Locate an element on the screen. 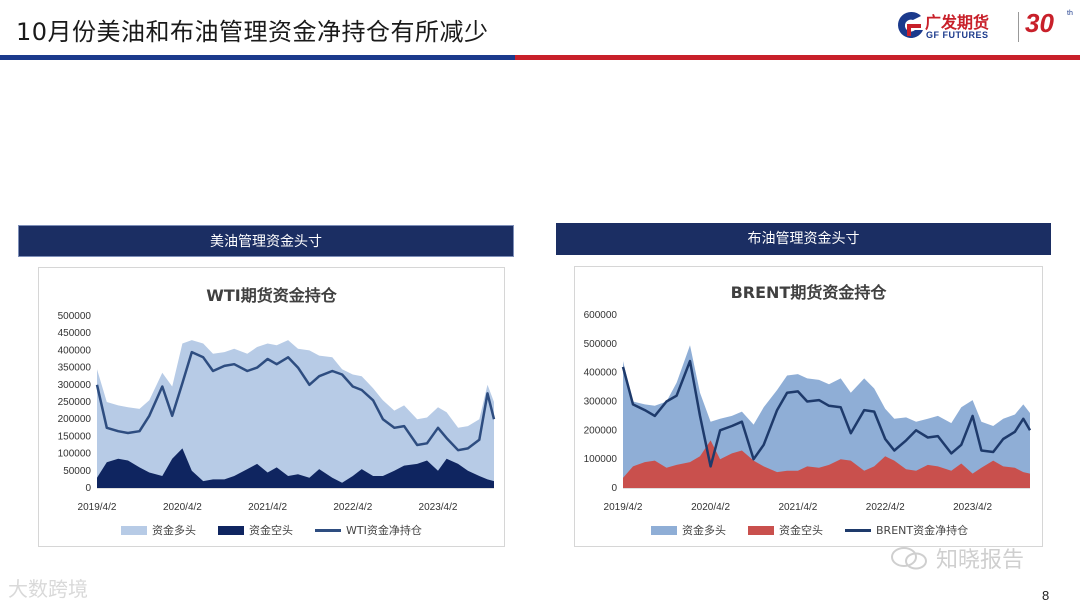  chart-title: BRENT期货资金持仓 is located at coordinates (808, 292).